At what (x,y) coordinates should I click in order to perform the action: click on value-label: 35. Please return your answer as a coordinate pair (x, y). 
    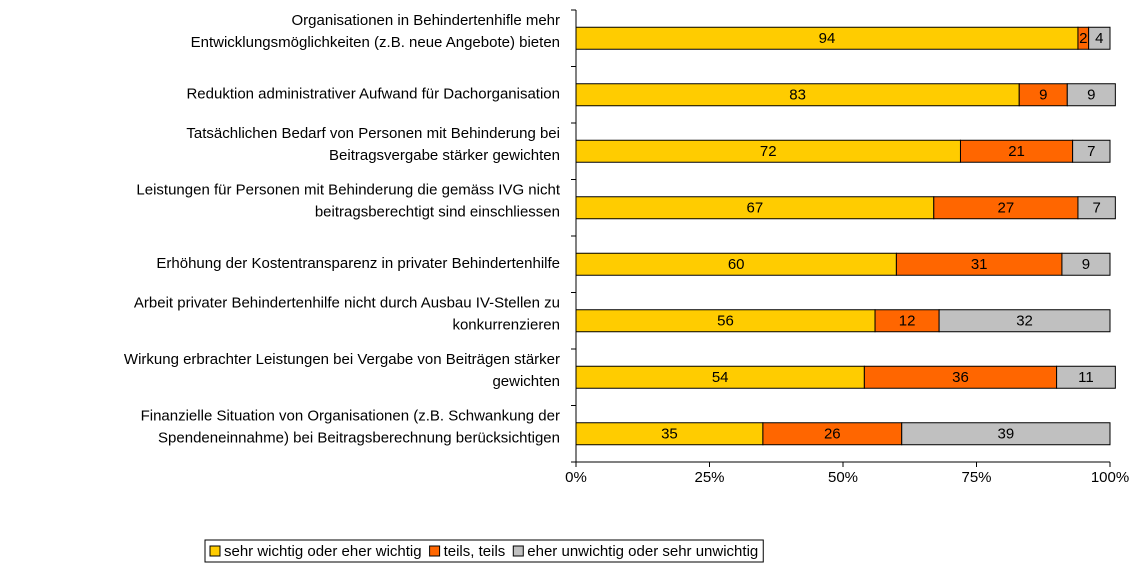
    Looking at the image, I should click on (669, 434).